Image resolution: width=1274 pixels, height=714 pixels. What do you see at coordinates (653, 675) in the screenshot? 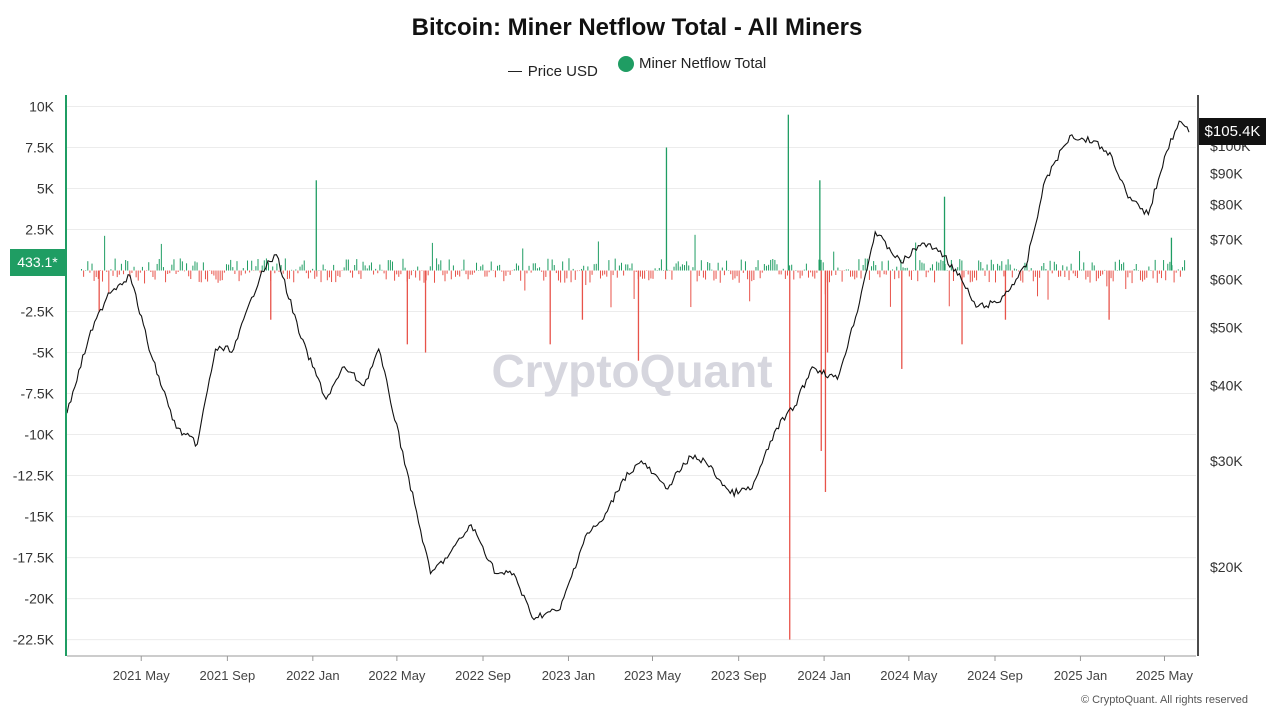
I see `x-tick-label: 2023 May` at bounding box center [653, 675].